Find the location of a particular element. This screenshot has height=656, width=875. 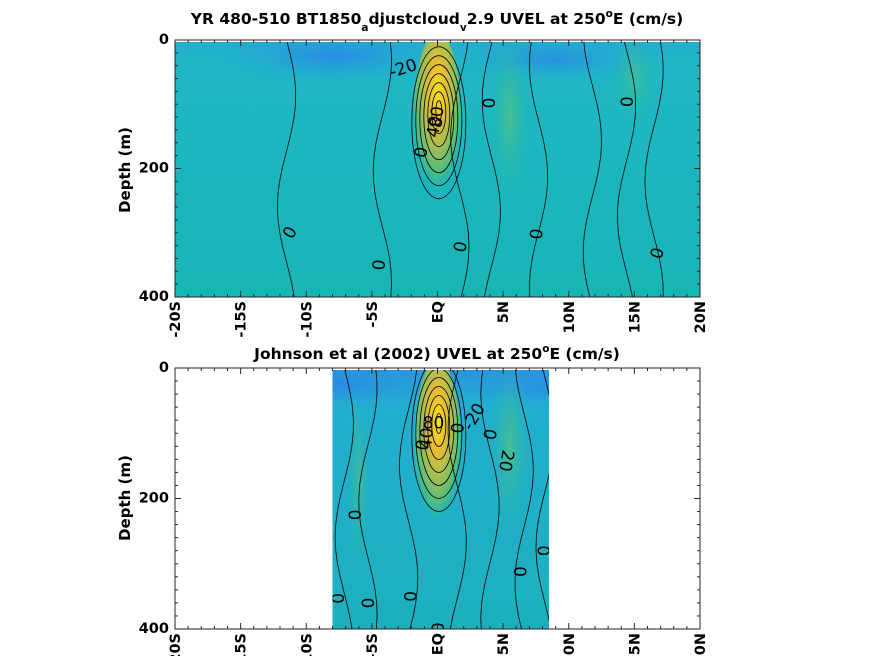

contour-label: 20 is located at coordinates (505, 460).